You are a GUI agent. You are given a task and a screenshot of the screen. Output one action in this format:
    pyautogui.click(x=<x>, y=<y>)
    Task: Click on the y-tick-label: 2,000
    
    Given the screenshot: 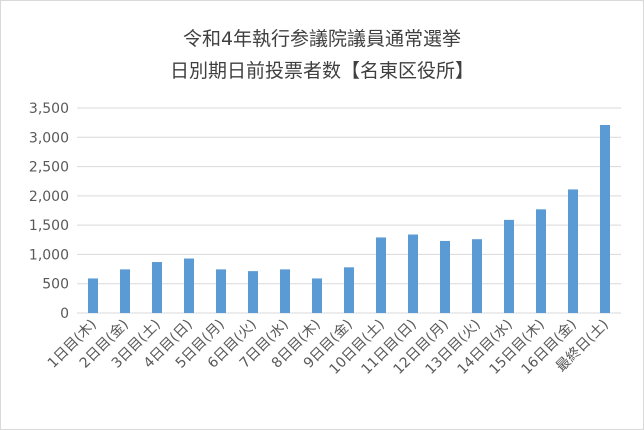 What is the action you would take?
    pyautogui.click(x=49, y=197)
    